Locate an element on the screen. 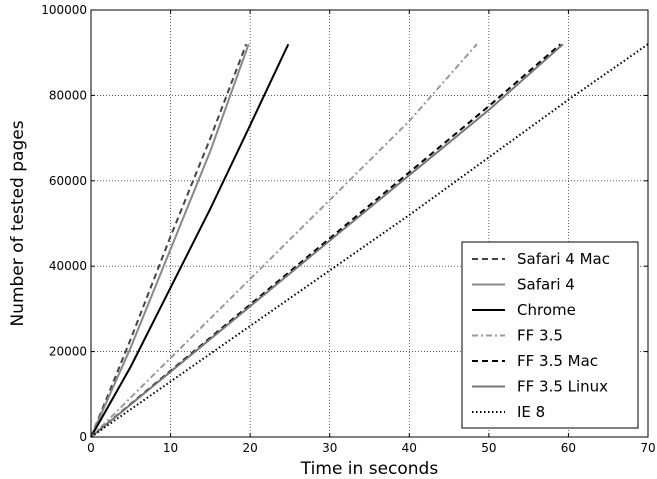 The height and width of the screenshot is (479, 657). x-tick-label: 70 is located at coordinates (647, 448).